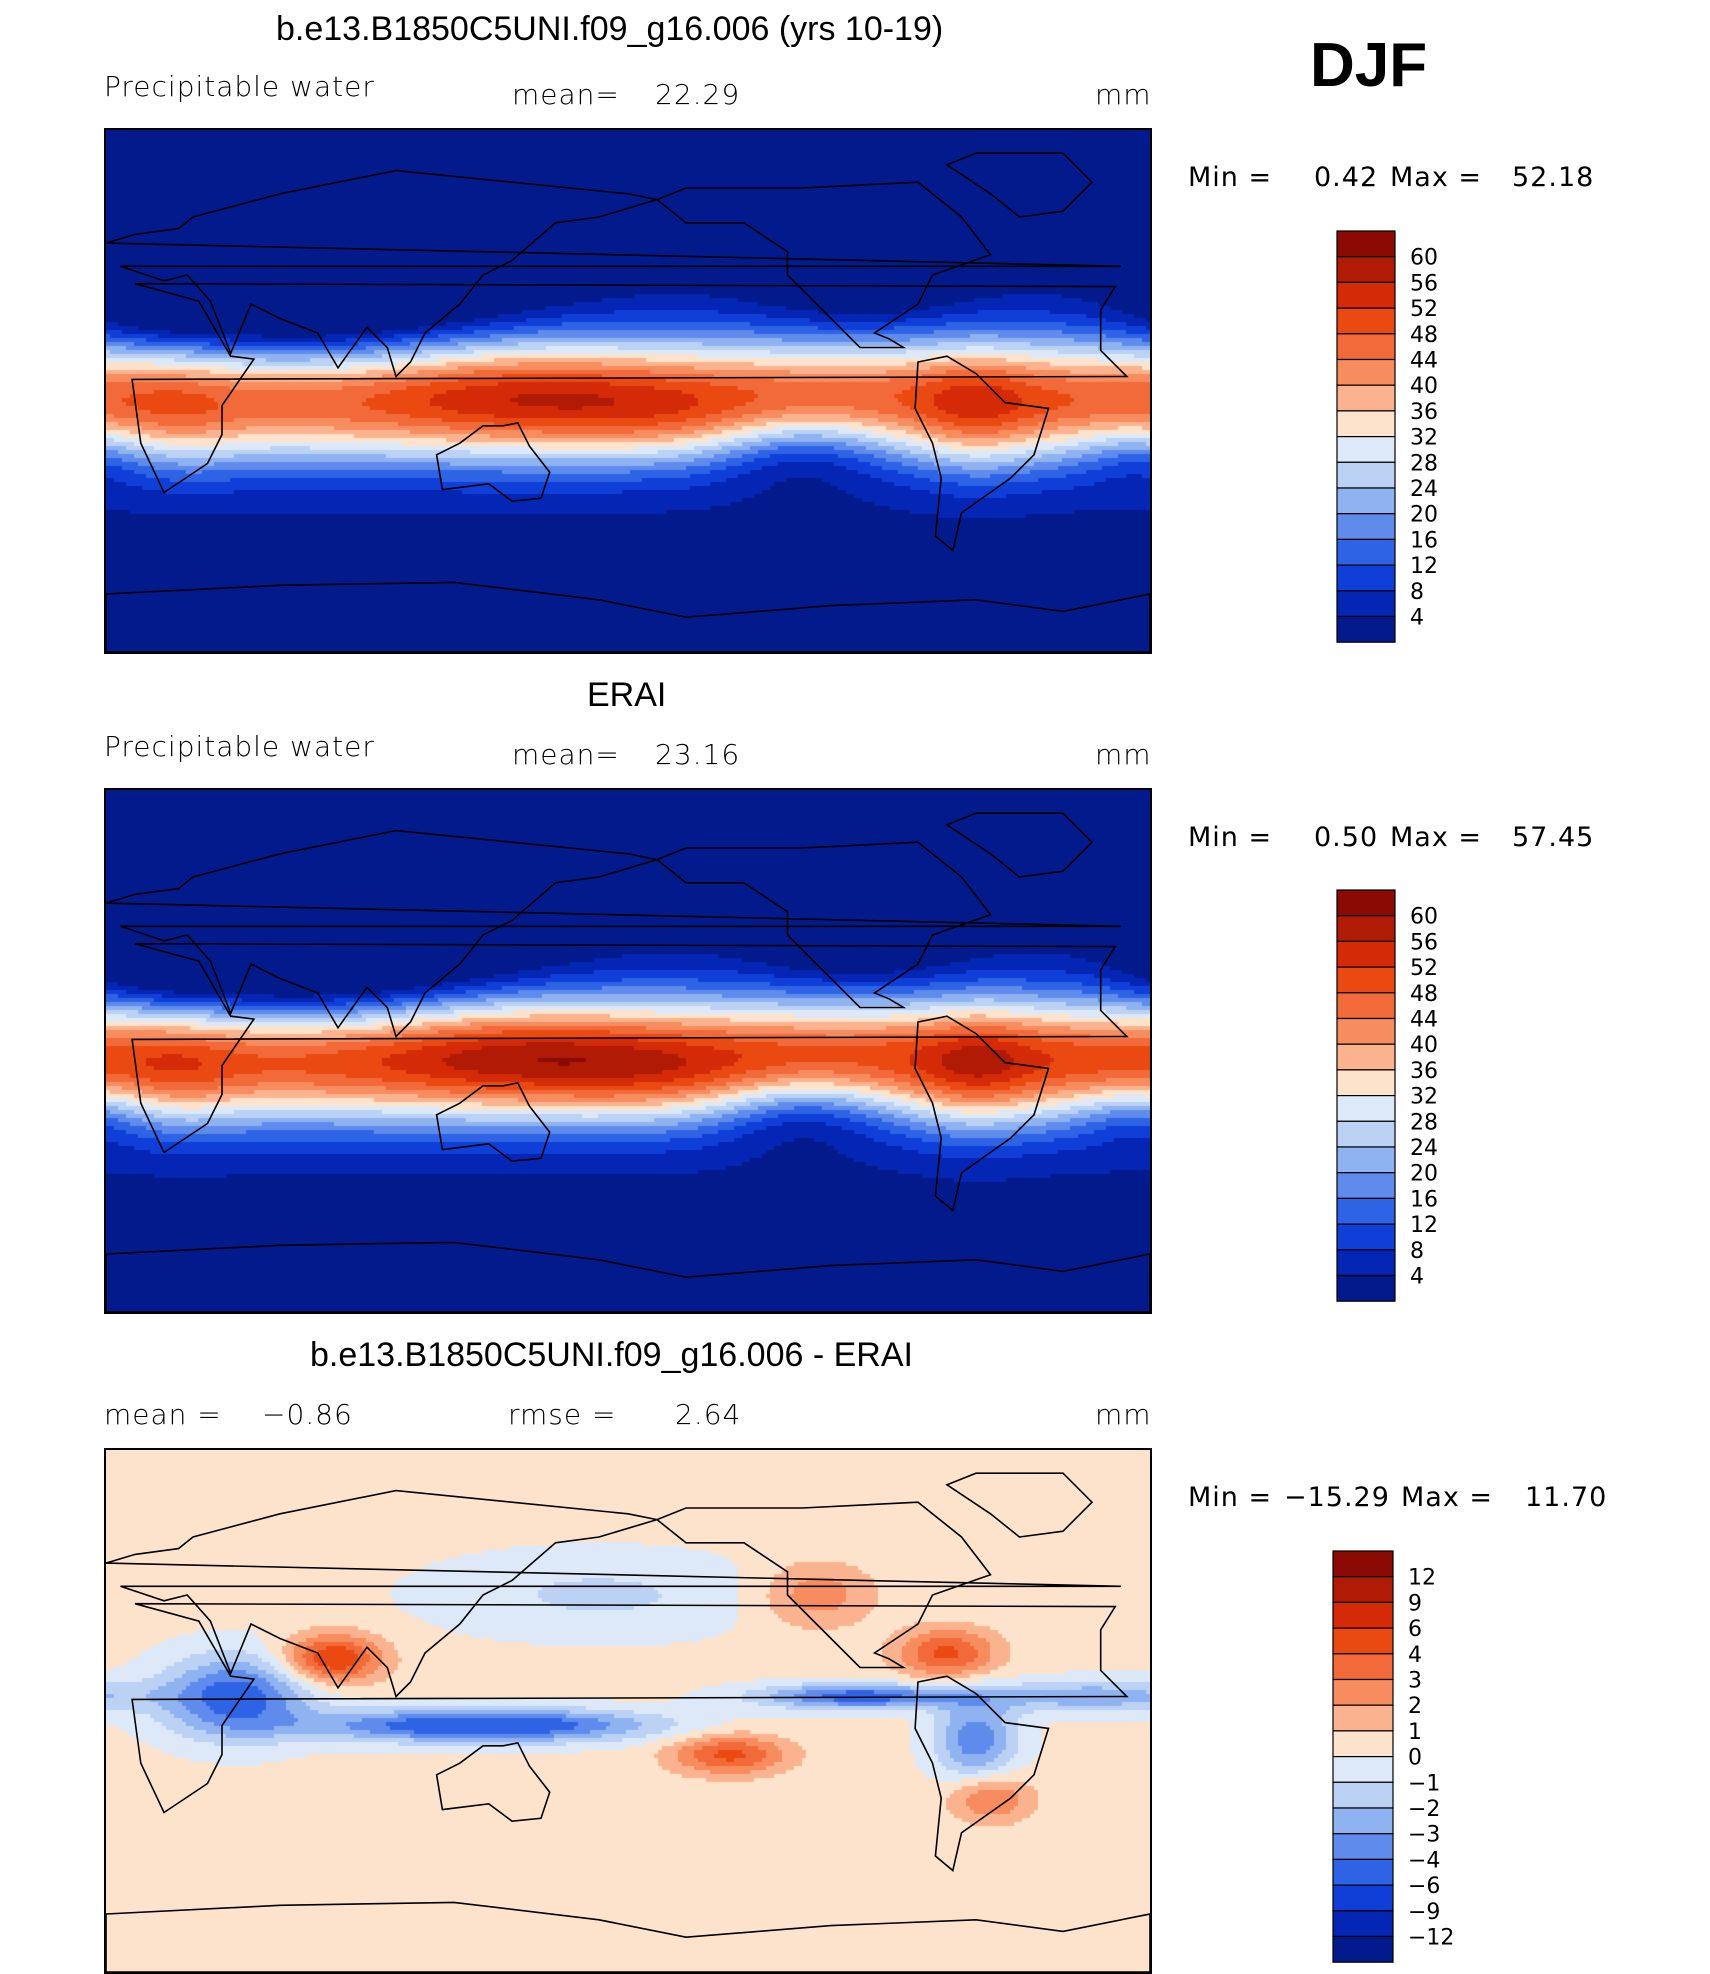 This screenshot has height=1974, width=1710. What do you see at coordinates (1415, 1732) in the screenshot?
I see `colorbar-tick-label: 1` at bounding box center [1415, 1732].